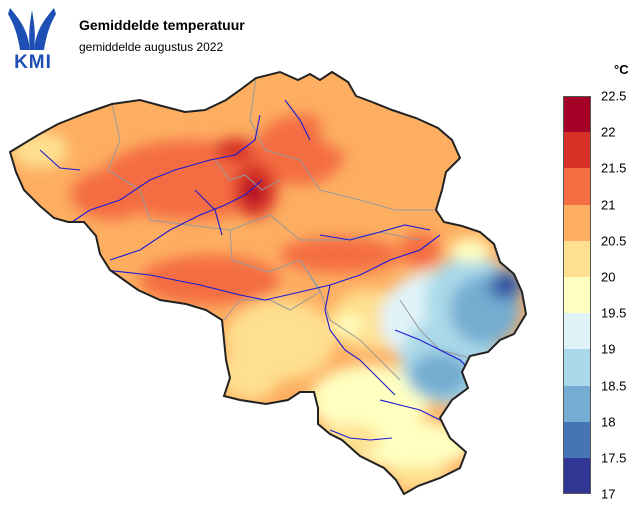 Image resolution: width=640 pixels, height=507 pixels. What do you see at coordinates (621, 69) in the screenshot?
I see `legend-unit: °C` at bounding box center [621, 69].